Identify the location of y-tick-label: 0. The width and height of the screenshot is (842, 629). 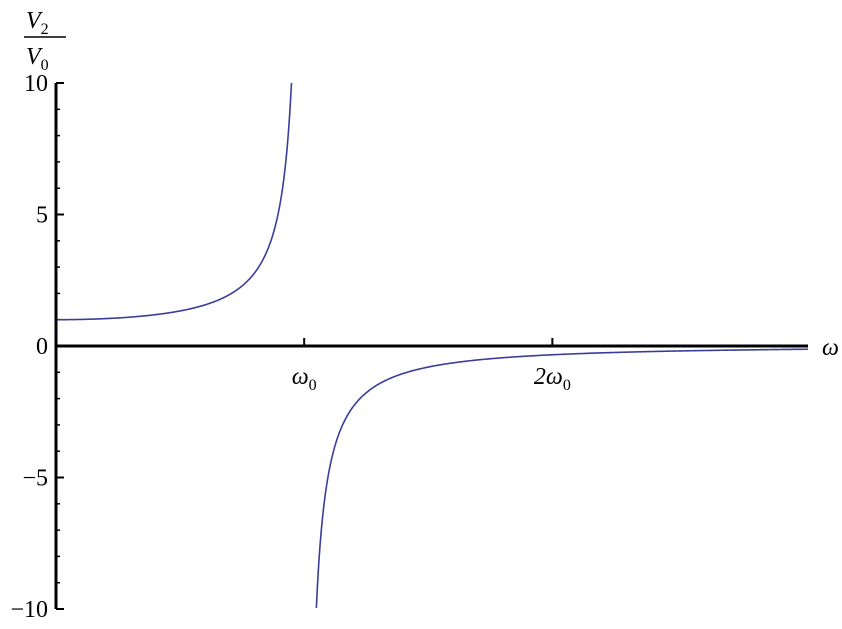
(42, 347).